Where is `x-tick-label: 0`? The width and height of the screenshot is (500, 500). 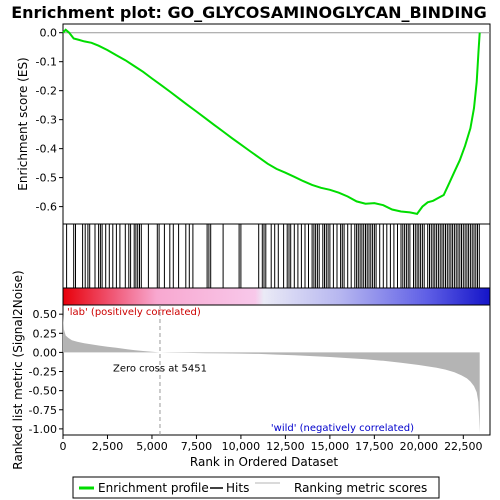 x-tick-label: 0 is located at coordinates (63, 446).